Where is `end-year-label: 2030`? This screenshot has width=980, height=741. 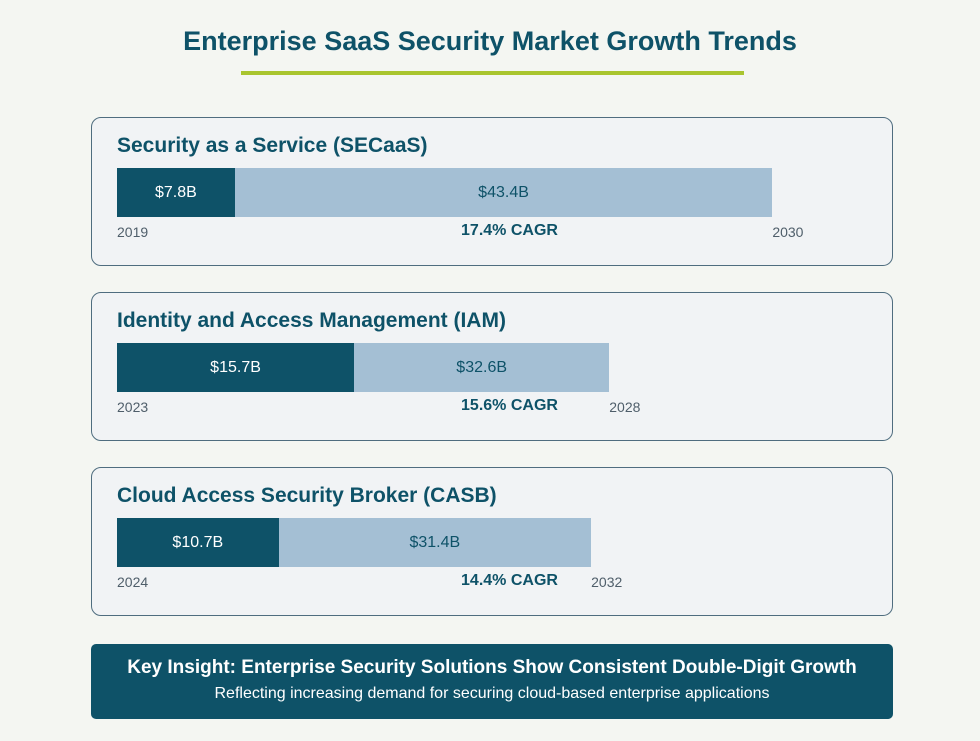
end-year-label: 2030 is located at coordinates (788, 232).